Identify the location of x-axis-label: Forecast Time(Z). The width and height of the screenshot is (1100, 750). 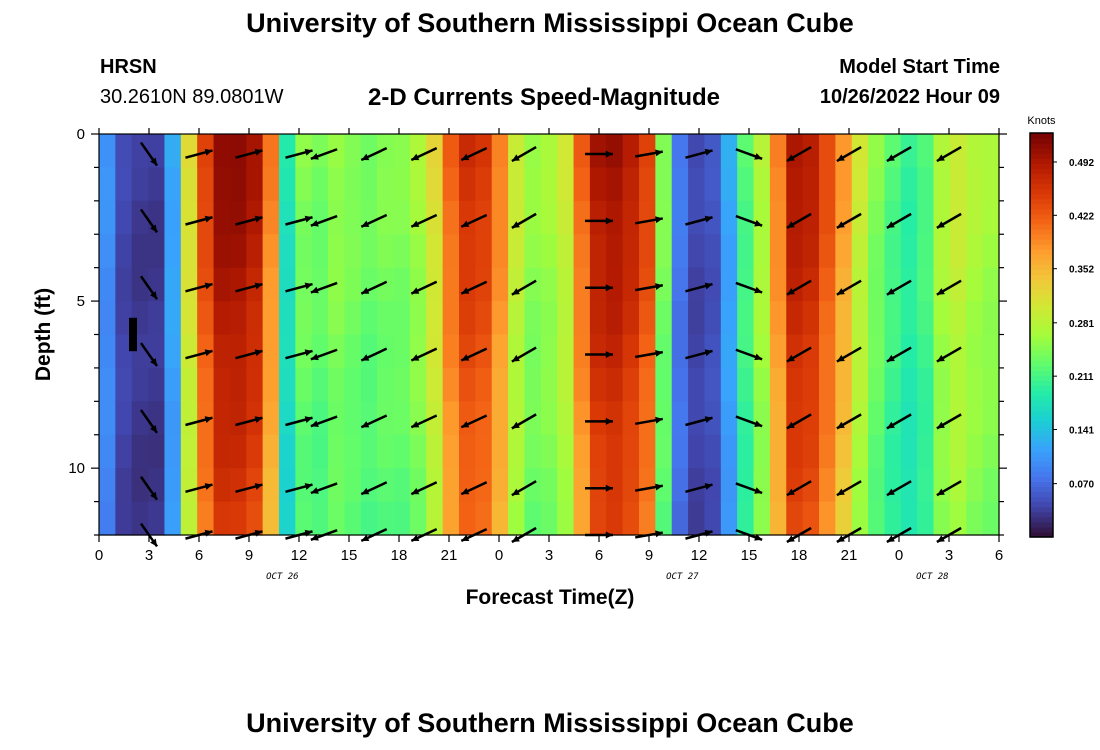
(550, 597).